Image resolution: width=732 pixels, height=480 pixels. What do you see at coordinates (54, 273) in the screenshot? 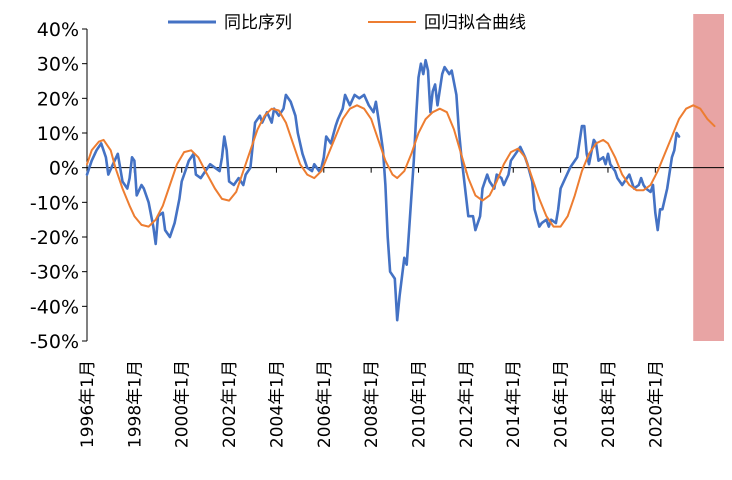
I see `y-tick-label: -30%` at bounding box center [54, 273].